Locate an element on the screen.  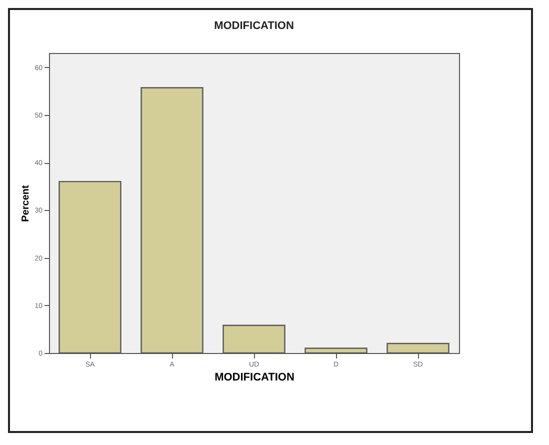
chart-title: MODIFICATION is located at coordinates (254, 26).